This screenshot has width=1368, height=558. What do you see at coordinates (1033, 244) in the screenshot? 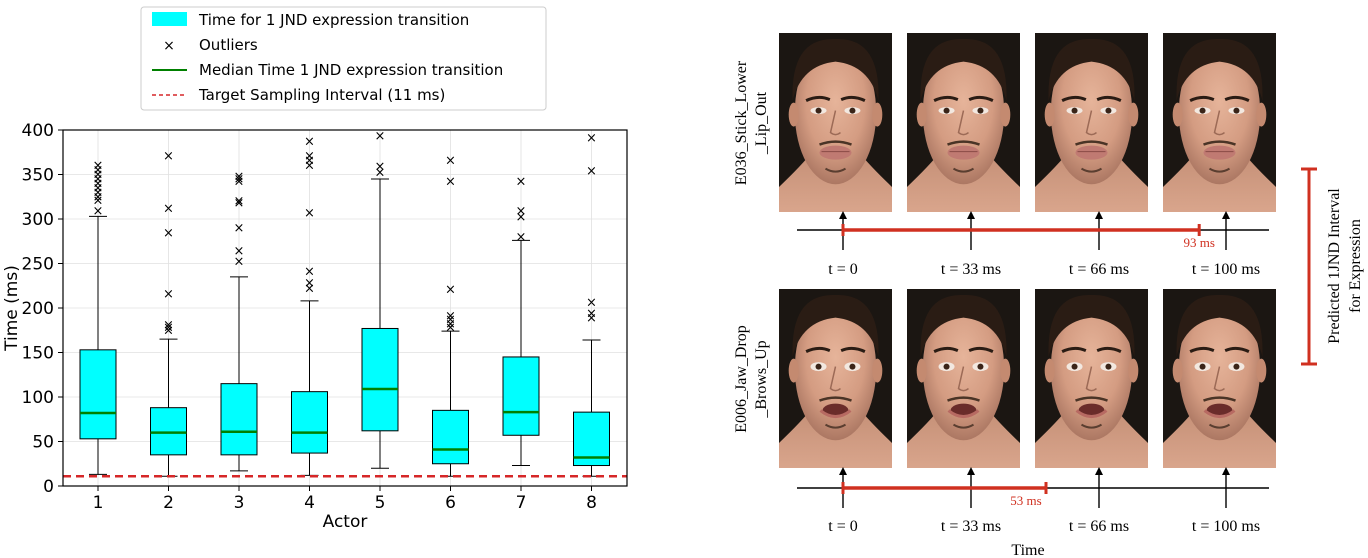
I see `timeline-row-1: t = 0 t = 33 ms t = 66 ms t = 100 ms 93 ms` at bounding box center [1033, 244].